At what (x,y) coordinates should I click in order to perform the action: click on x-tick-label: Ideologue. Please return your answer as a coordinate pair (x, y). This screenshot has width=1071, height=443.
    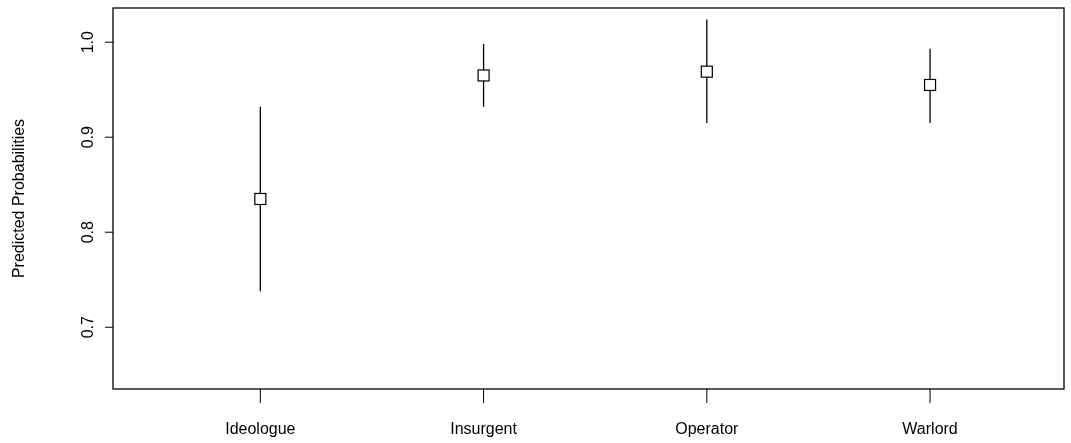
    Looking at the image, I should click on (260, 428).